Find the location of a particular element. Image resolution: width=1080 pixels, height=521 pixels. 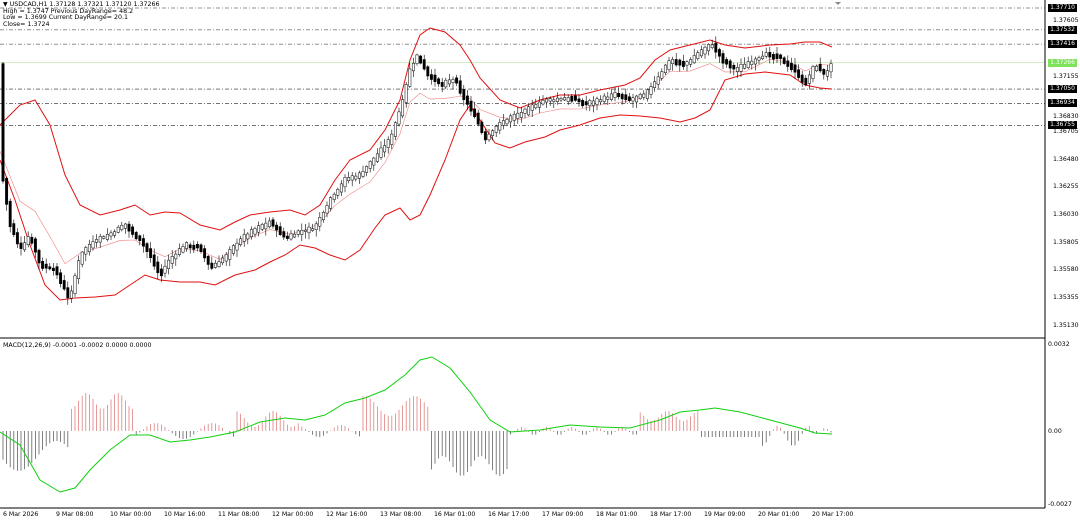

time-tick-label: 10 Mar 16:00 is located at coordinates (185, 514).